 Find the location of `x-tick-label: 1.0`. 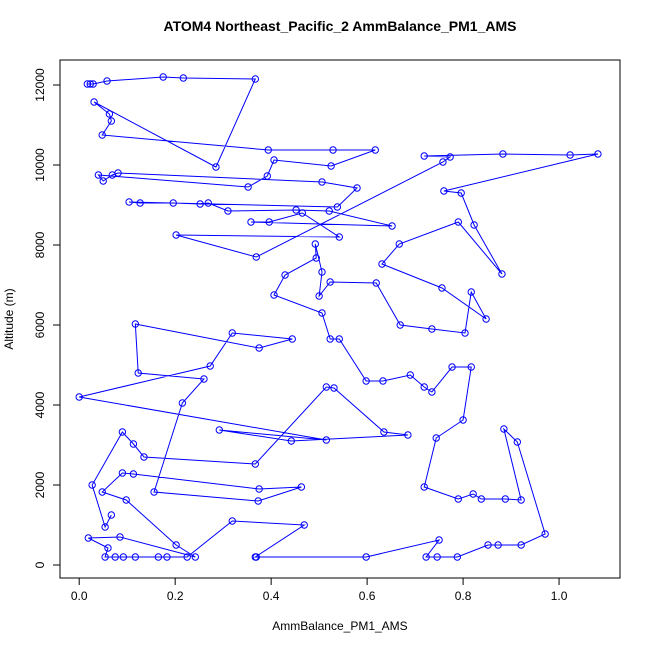

x-tick-label: 1.0 is located at coordinates (559, 596).